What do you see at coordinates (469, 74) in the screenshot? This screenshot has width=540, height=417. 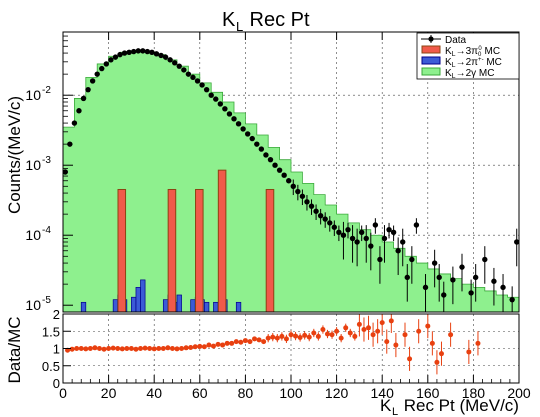 I see `legend-label-k2gamma: KL→2γ MC` at bounding box center [469, 74].